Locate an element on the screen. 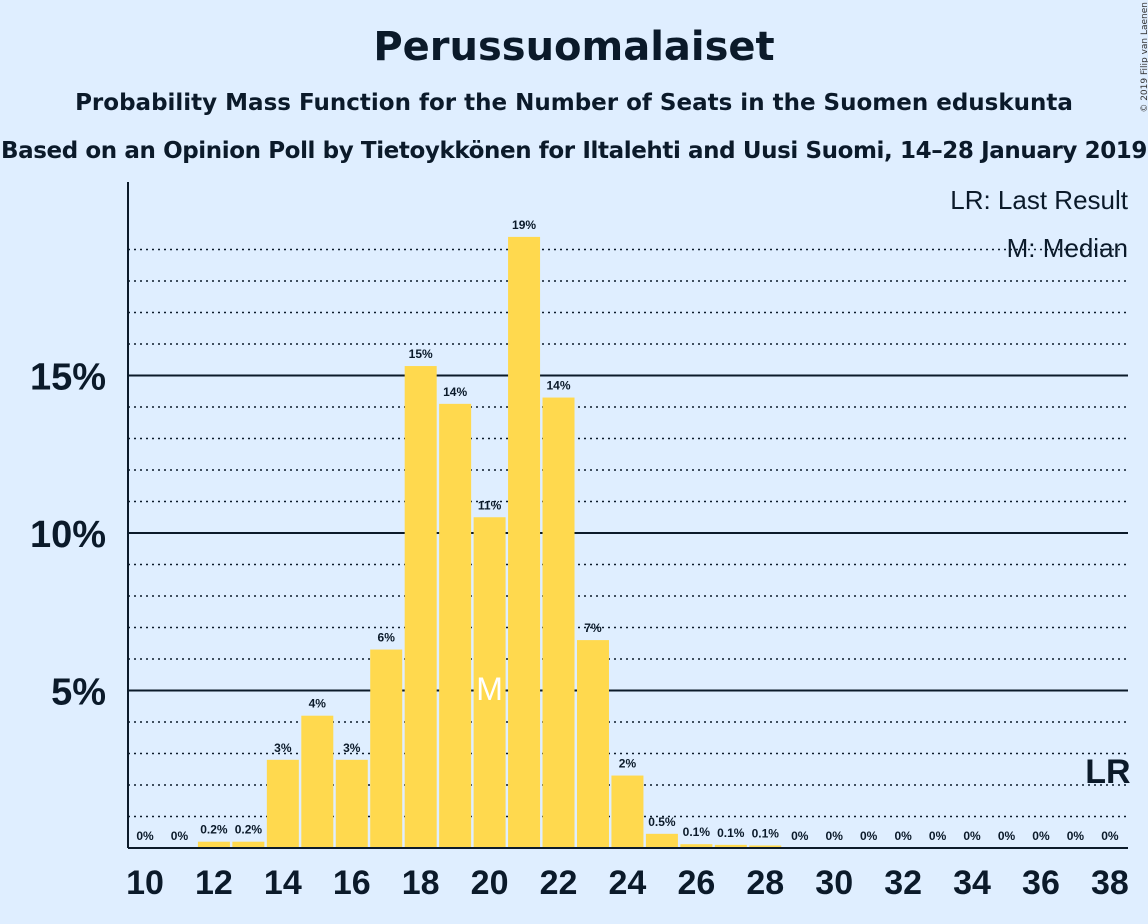 This screenshot has height=924, width=1148. data-label: 2% is located at coordinates (628, 764).